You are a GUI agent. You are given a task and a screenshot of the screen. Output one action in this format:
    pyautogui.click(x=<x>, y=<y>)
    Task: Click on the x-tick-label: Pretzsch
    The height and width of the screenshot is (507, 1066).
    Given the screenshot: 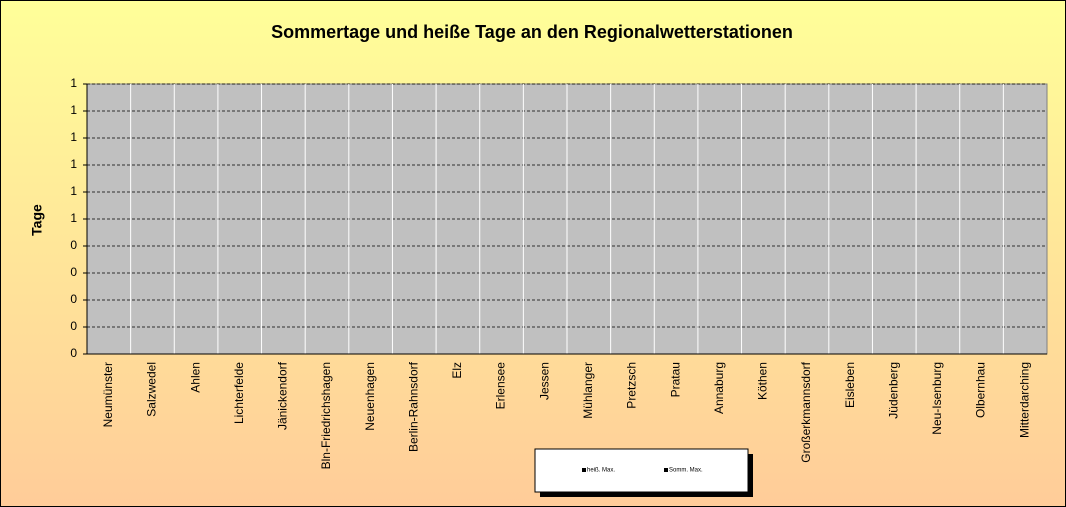 What is the action you would take?
    pyautogui.click(x=632, y=385)
    